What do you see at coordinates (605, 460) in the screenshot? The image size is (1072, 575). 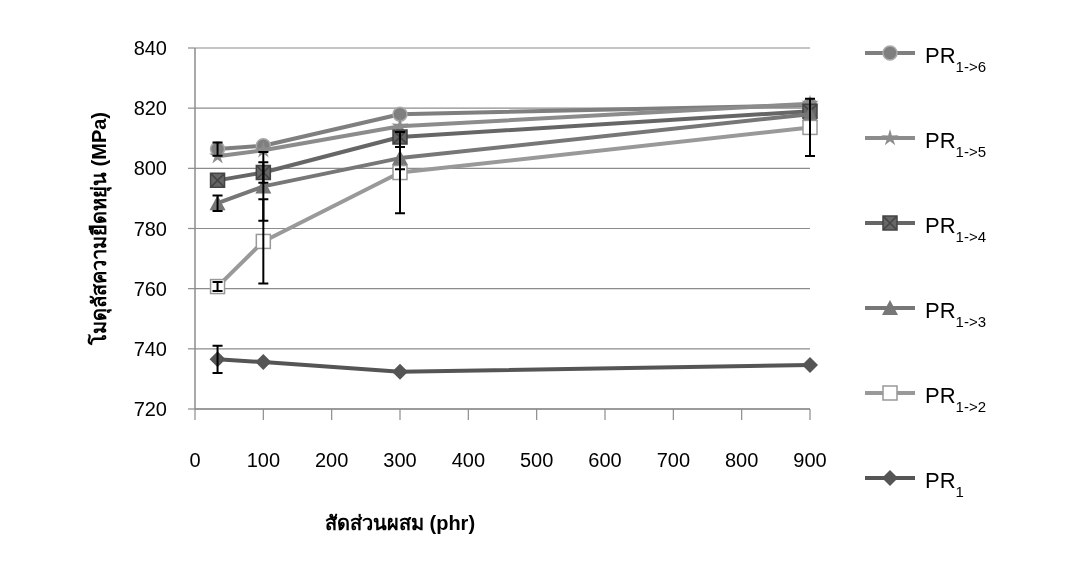 I see `x-tick-label: 600` at bounding box center [605, 460].